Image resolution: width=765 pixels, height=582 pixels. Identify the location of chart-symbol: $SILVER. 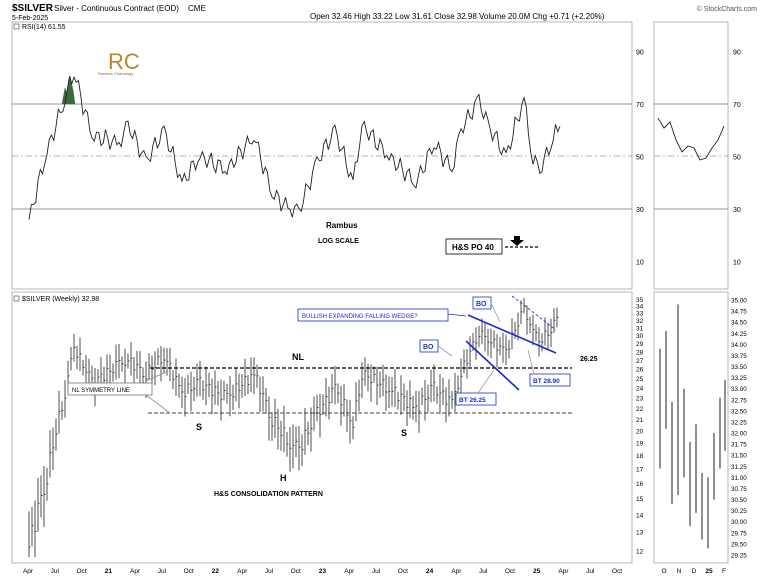
(33, 8).